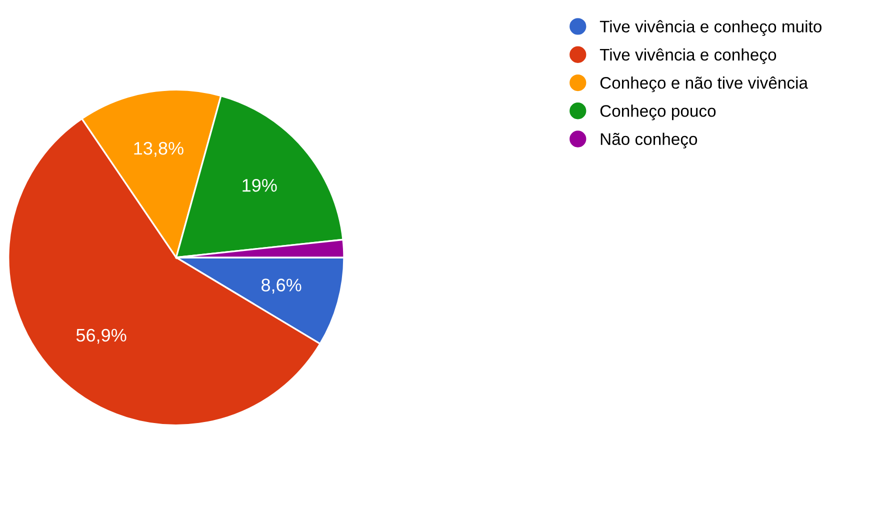 Image resolution: width=881 pixels, height=515 pixels. Describe the element at coordinates (711, 28) in the screenshot. I see `legend-label: Tive vivência e conheço muito` at that location.